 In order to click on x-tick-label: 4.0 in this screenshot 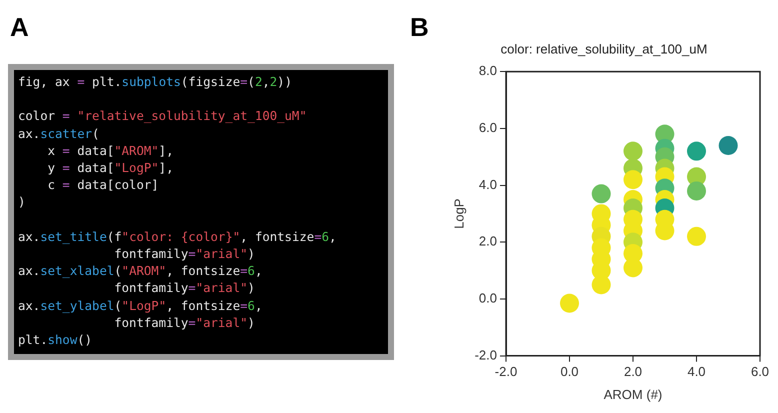, I will do `click(696, 372)`.